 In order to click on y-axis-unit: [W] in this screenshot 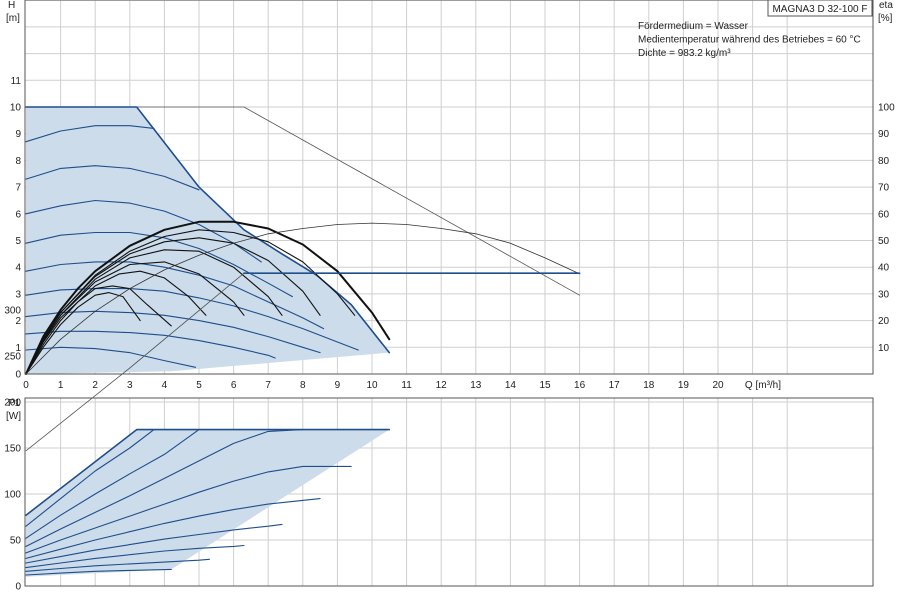, I will do `click(13, 416)`.